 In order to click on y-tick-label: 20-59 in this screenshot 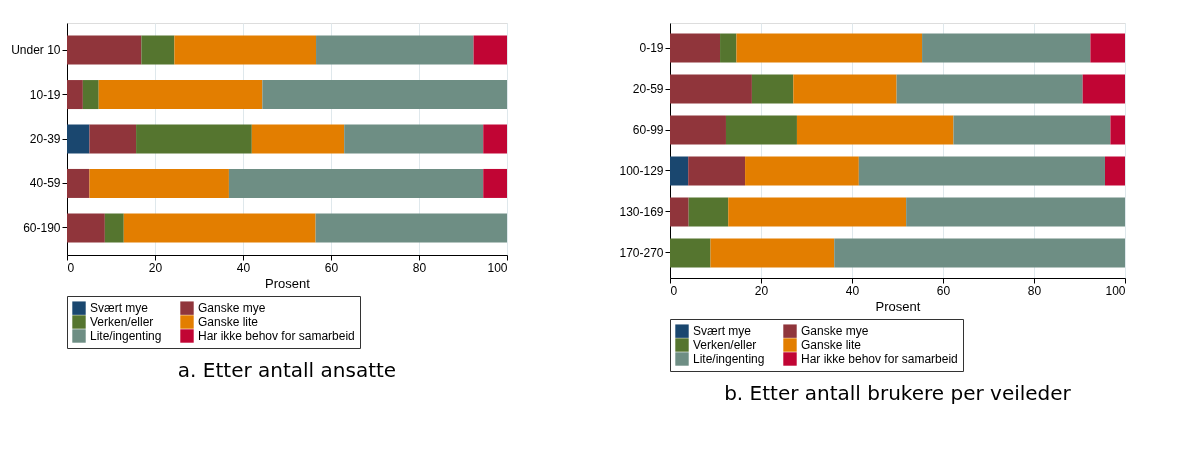, I will do `click(648, 89)`.